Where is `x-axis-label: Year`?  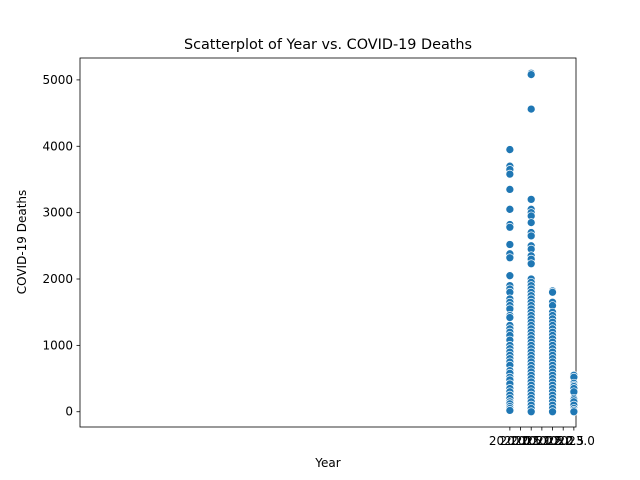
x-axis-label: Year is located at coordinates (327, 463).